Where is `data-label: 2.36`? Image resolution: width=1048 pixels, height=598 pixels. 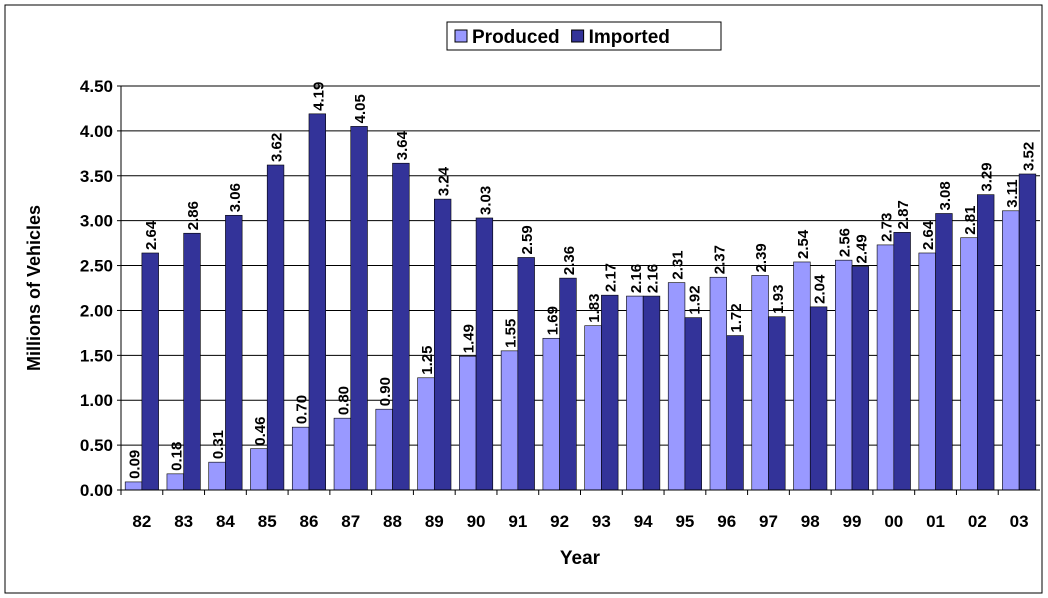
data-label: 2.36 is located at coordinates (569, 260).